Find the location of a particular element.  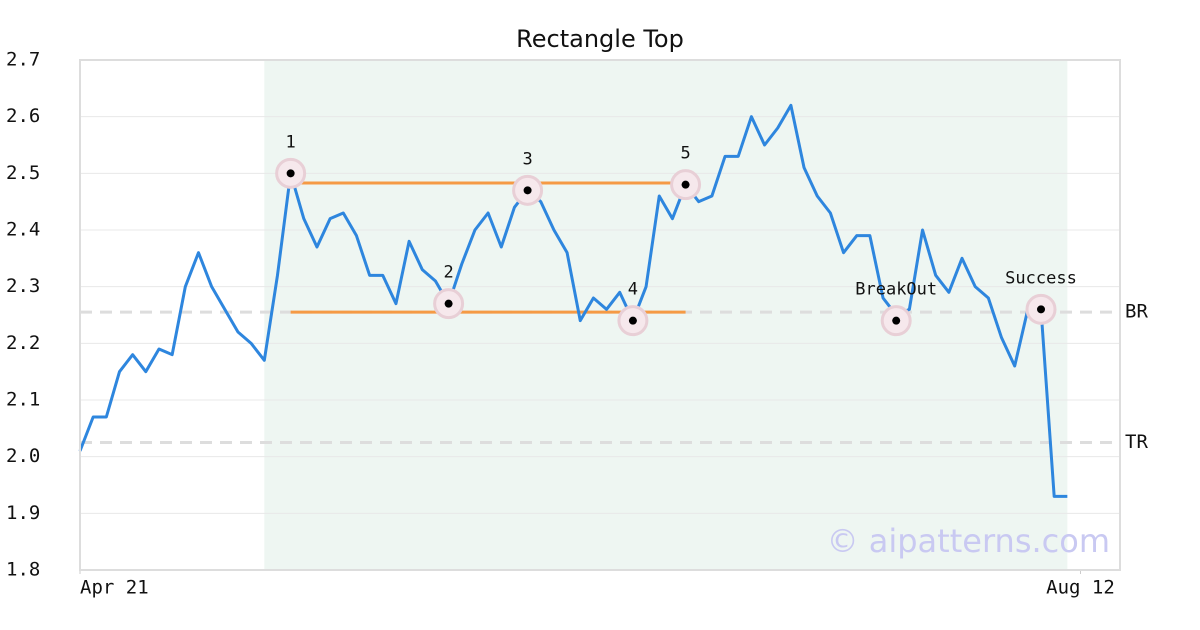

marker-label: 3 is located at coordinates (527, 159).